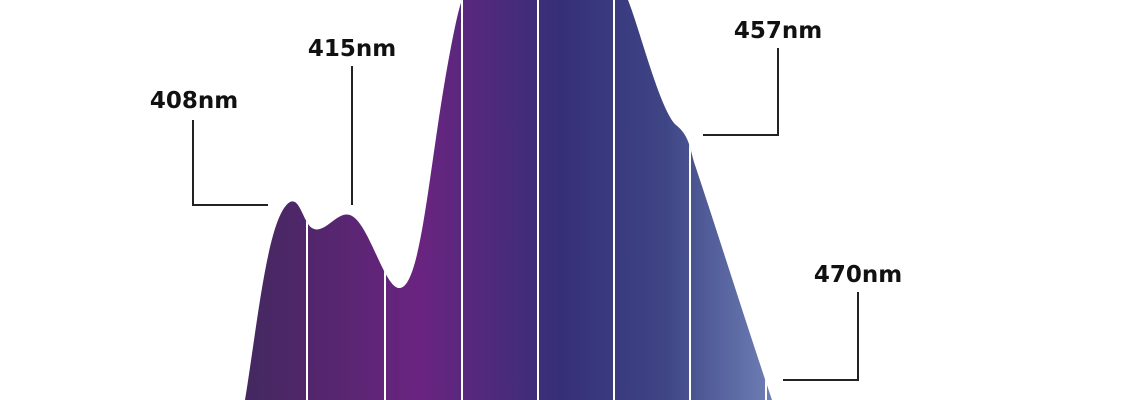 Image resolution: width=1140 pixels, height=400 pixels. I want to click on wavelength-label: 415nm, so click(352, 49).